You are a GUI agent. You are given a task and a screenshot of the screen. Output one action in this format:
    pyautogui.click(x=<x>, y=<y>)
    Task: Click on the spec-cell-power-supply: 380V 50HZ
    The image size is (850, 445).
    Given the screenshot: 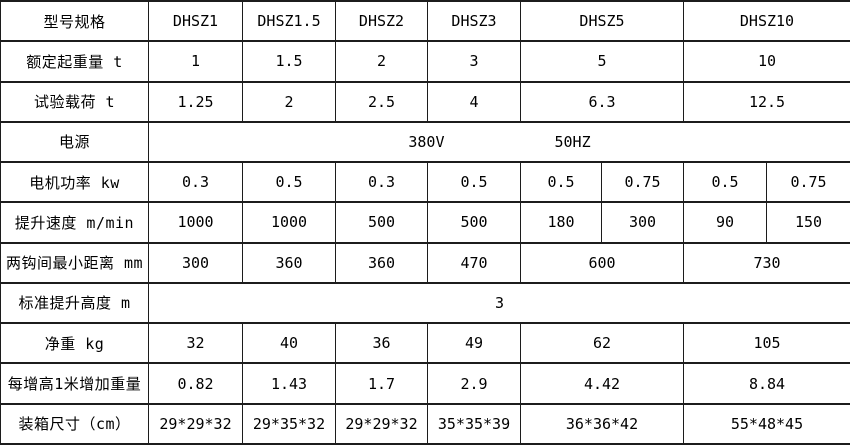 What is the action you would take?
    pyautogui.click(x=499, y=142)
    